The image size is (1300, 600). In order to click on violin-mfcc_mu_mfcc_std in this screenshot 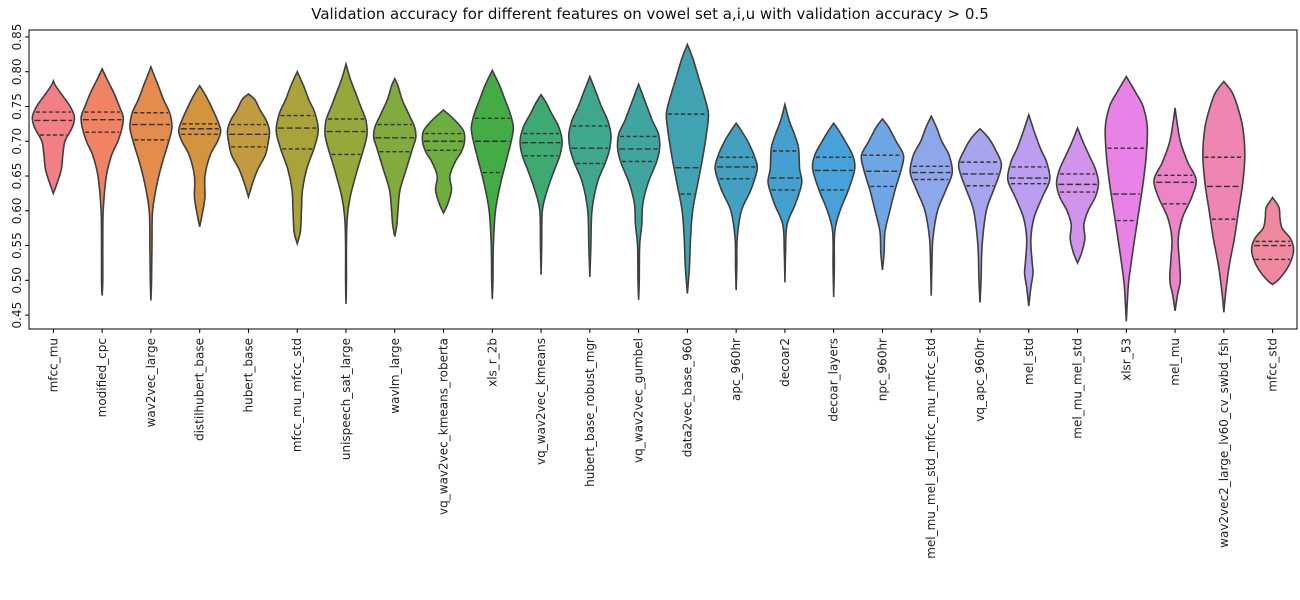, I will do `click(297, 158)`.